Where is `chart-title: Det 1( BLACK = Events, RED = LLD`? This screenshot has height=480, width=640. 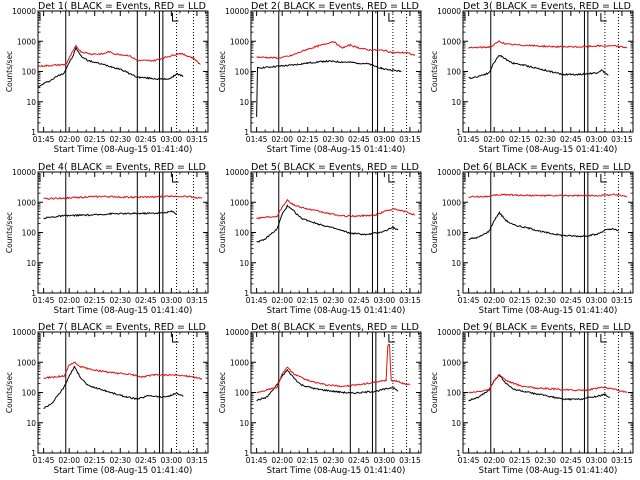
chart-title: Det 1( BLACK = Events, RED = LLD is located at coordinates (122, 6).